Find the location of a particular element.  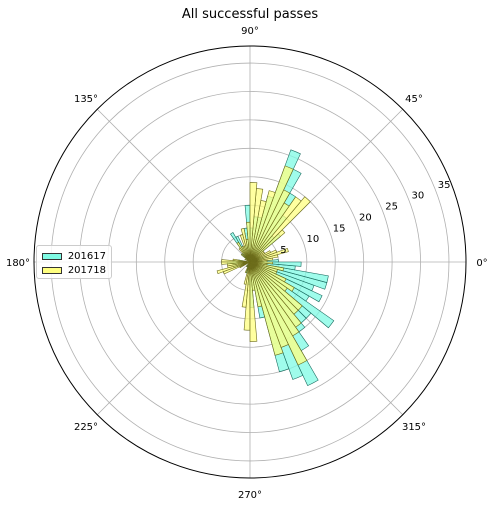

legend-label-201617: 201617 is located at coordinates (86, 256).